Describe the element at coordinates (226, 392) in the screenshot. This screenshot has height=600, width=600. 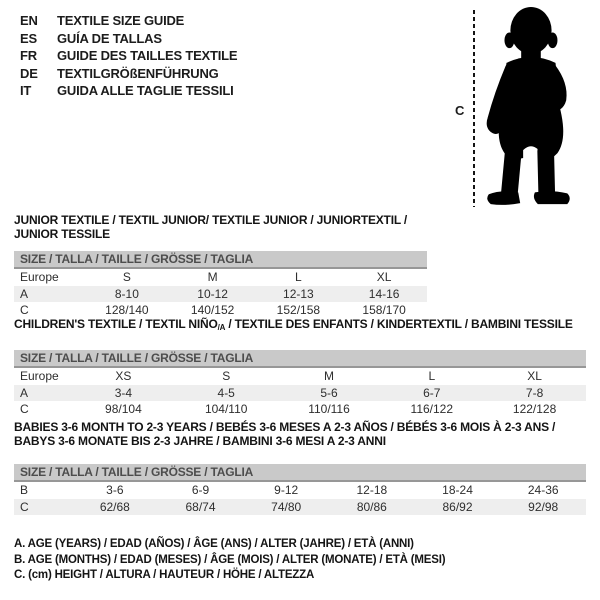
I see `cell: 4-5` at that location.